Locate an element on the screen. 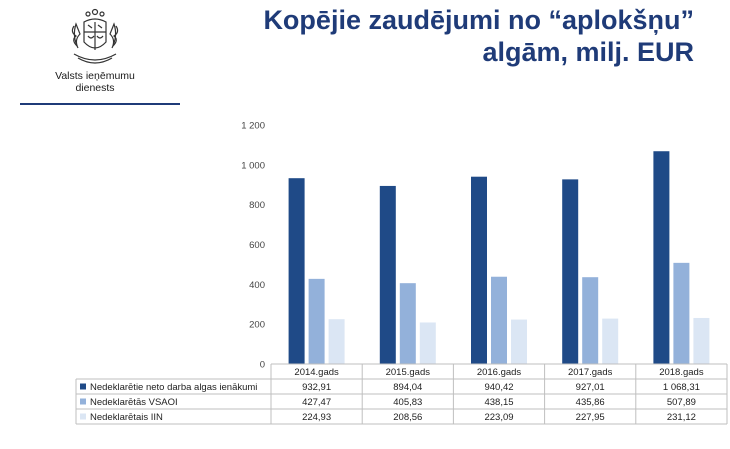  category-label: 2014.gads is located at coordinates (316, 372).